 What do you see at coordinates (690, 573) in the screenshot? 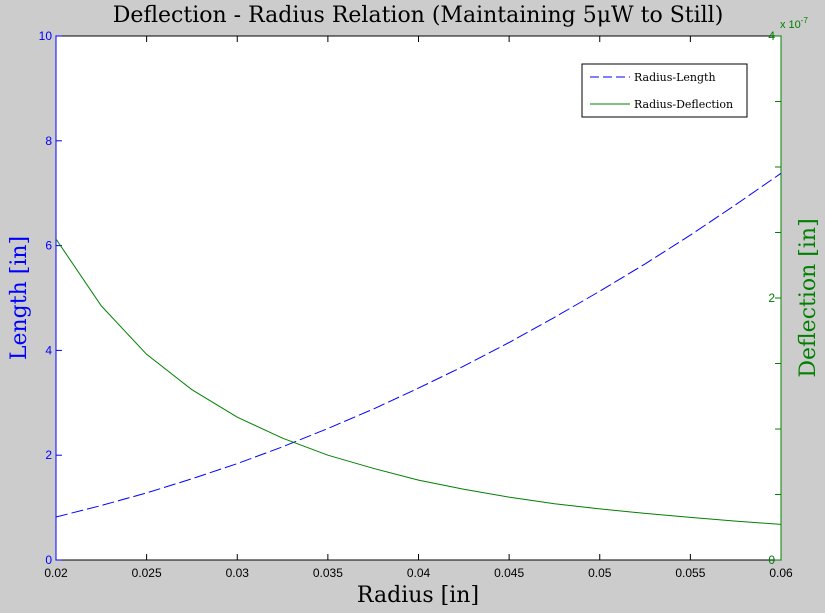
I see `x-tick-label: 0.055` at bounding box center [690, 573].